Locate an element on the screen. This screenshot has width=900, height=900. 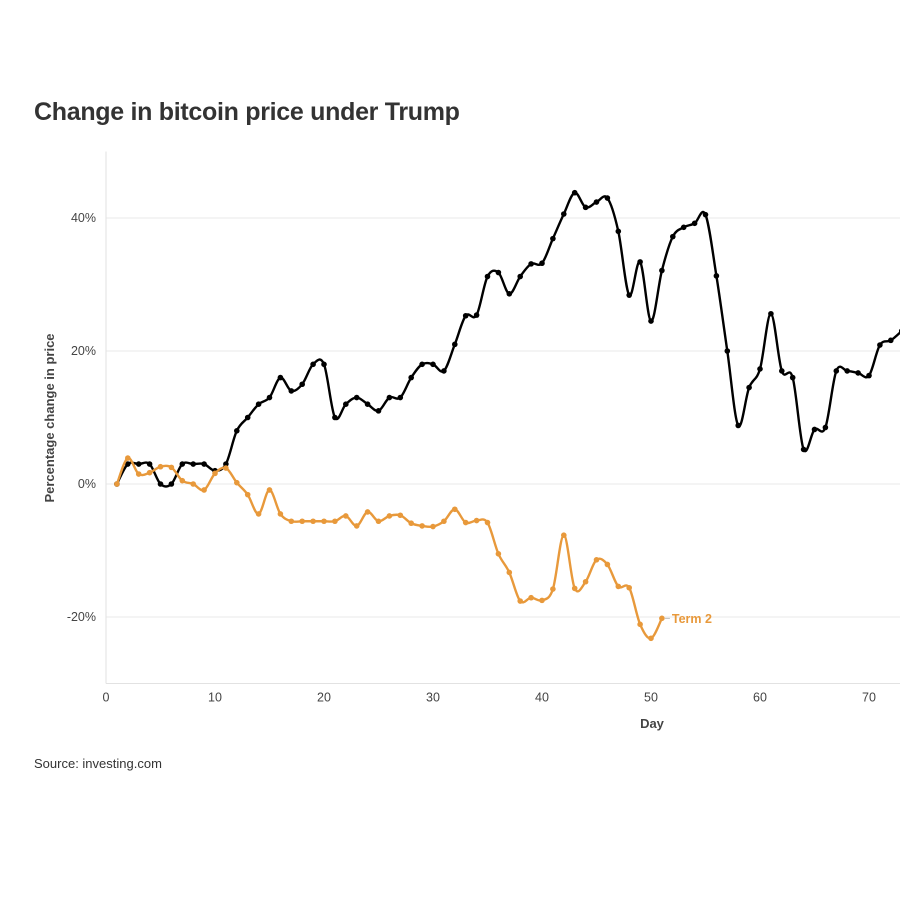
x-tick-label: 40 is located at coordinates (542, 698).